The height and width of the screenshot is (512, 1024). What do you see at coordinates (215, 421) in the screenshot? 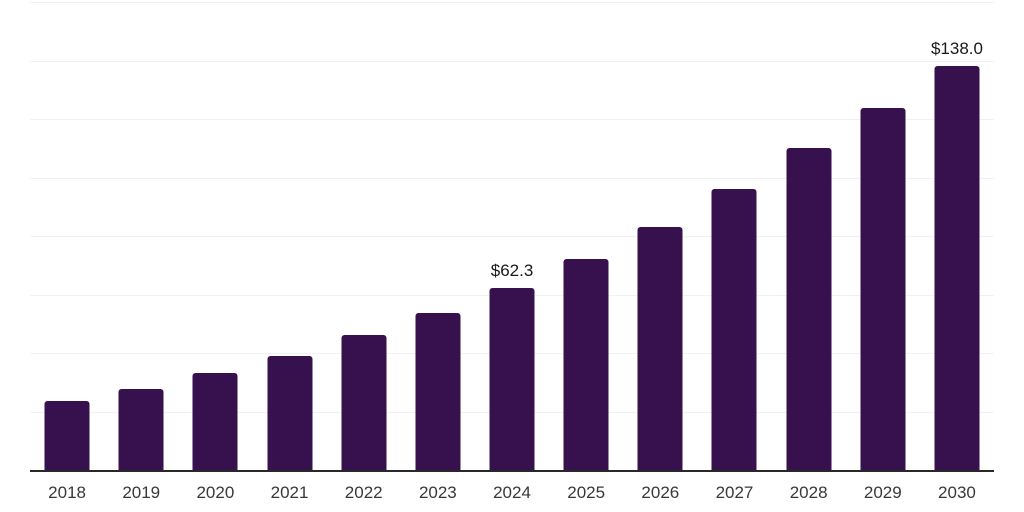
I see `bar-2020` at bounding box center [215, 421].